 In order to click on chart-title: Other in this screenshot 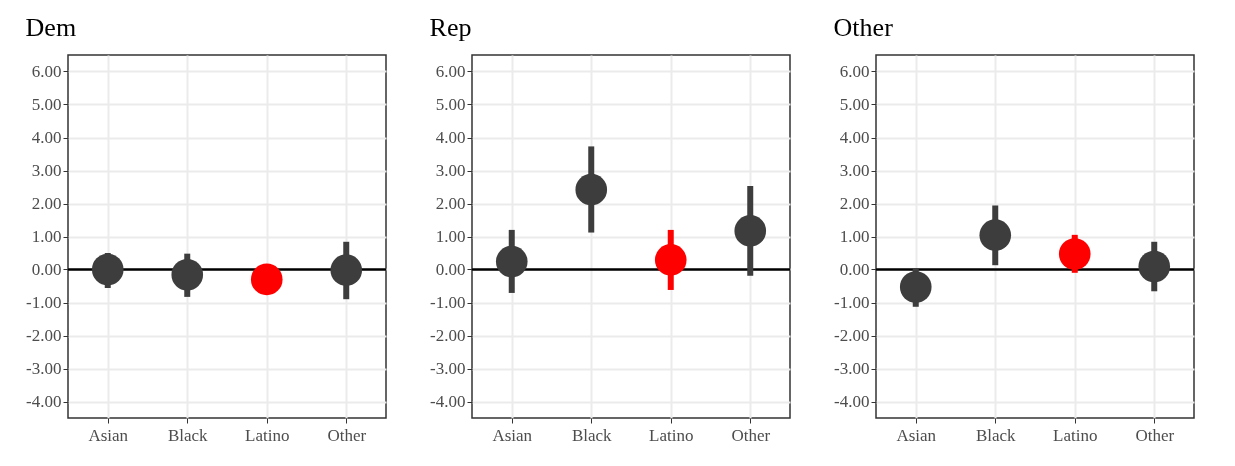, I will do `click(863, 27)`.